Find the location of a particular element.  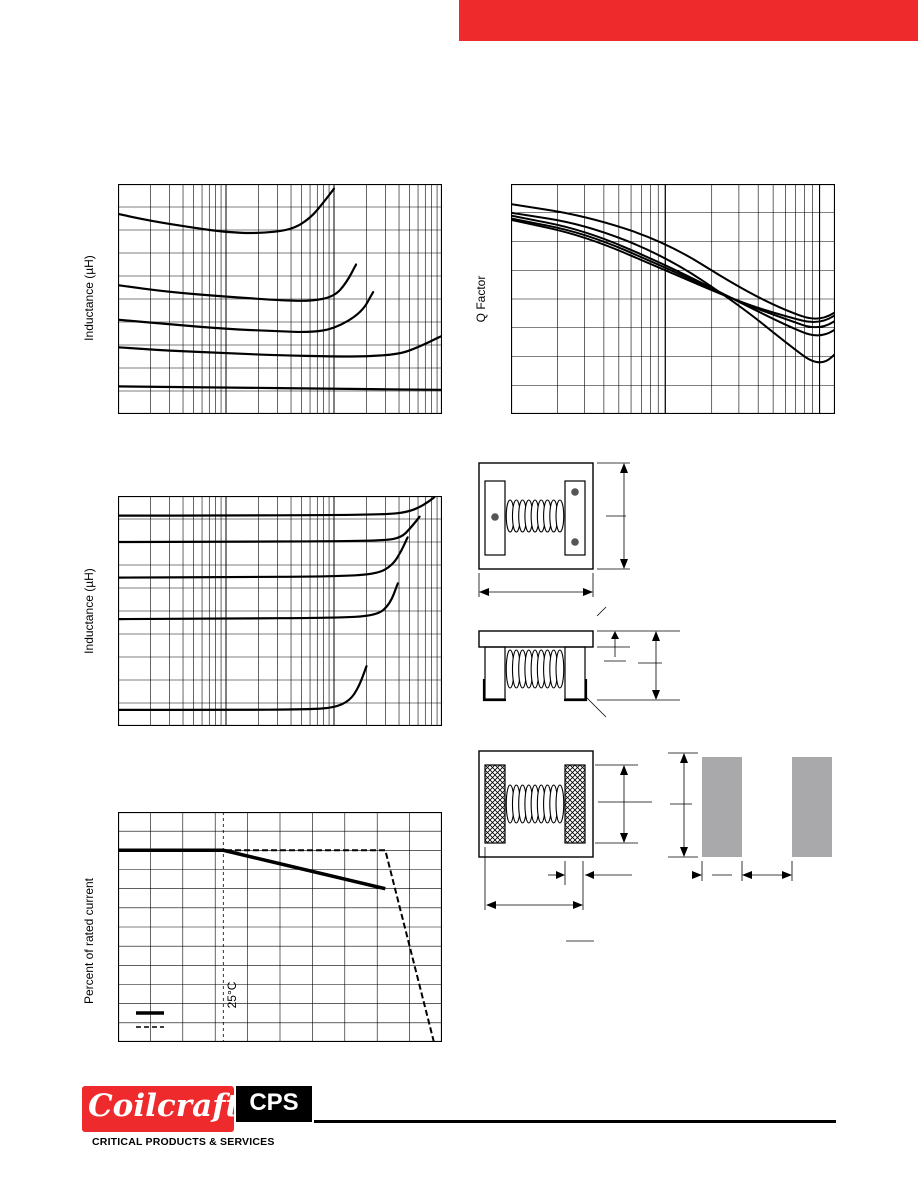

bottom-view-drawing is located at coordinates (565, 846).